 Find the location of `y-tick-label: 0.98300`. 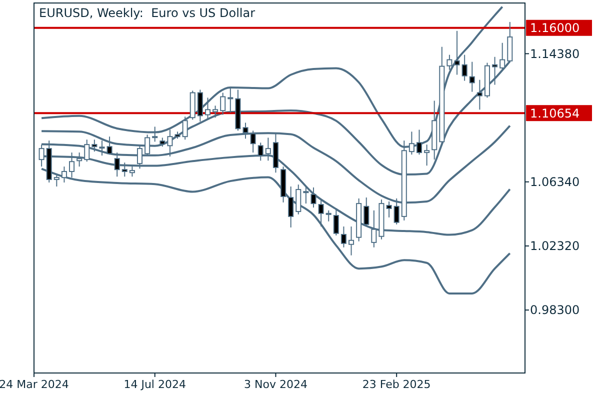

y-tick-label: 0.98300 is located at coordinates (555, 310).